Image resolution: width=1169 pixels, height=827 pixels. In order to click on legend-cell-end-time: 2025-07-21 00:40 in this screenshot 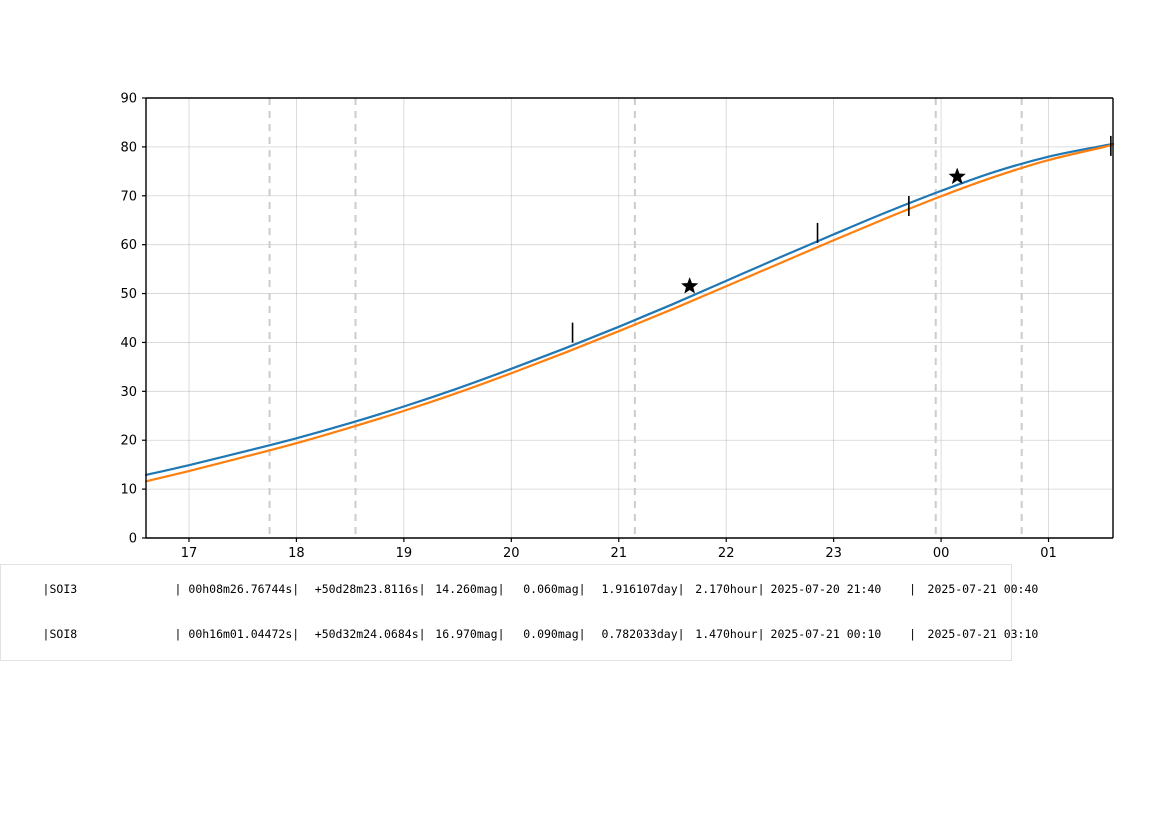, I will do `click(983, 589)`.